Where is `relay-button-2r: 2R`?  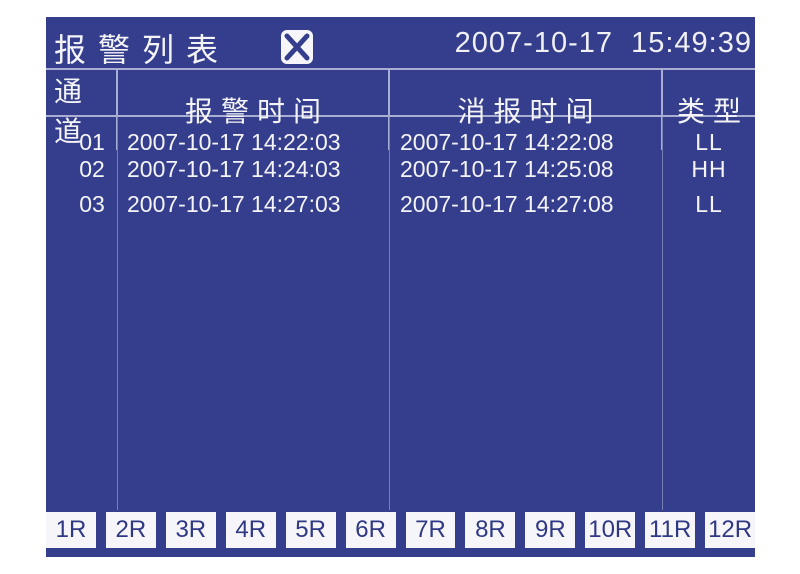 relay-button-2r: 2R is located at coordinates (130, 530).